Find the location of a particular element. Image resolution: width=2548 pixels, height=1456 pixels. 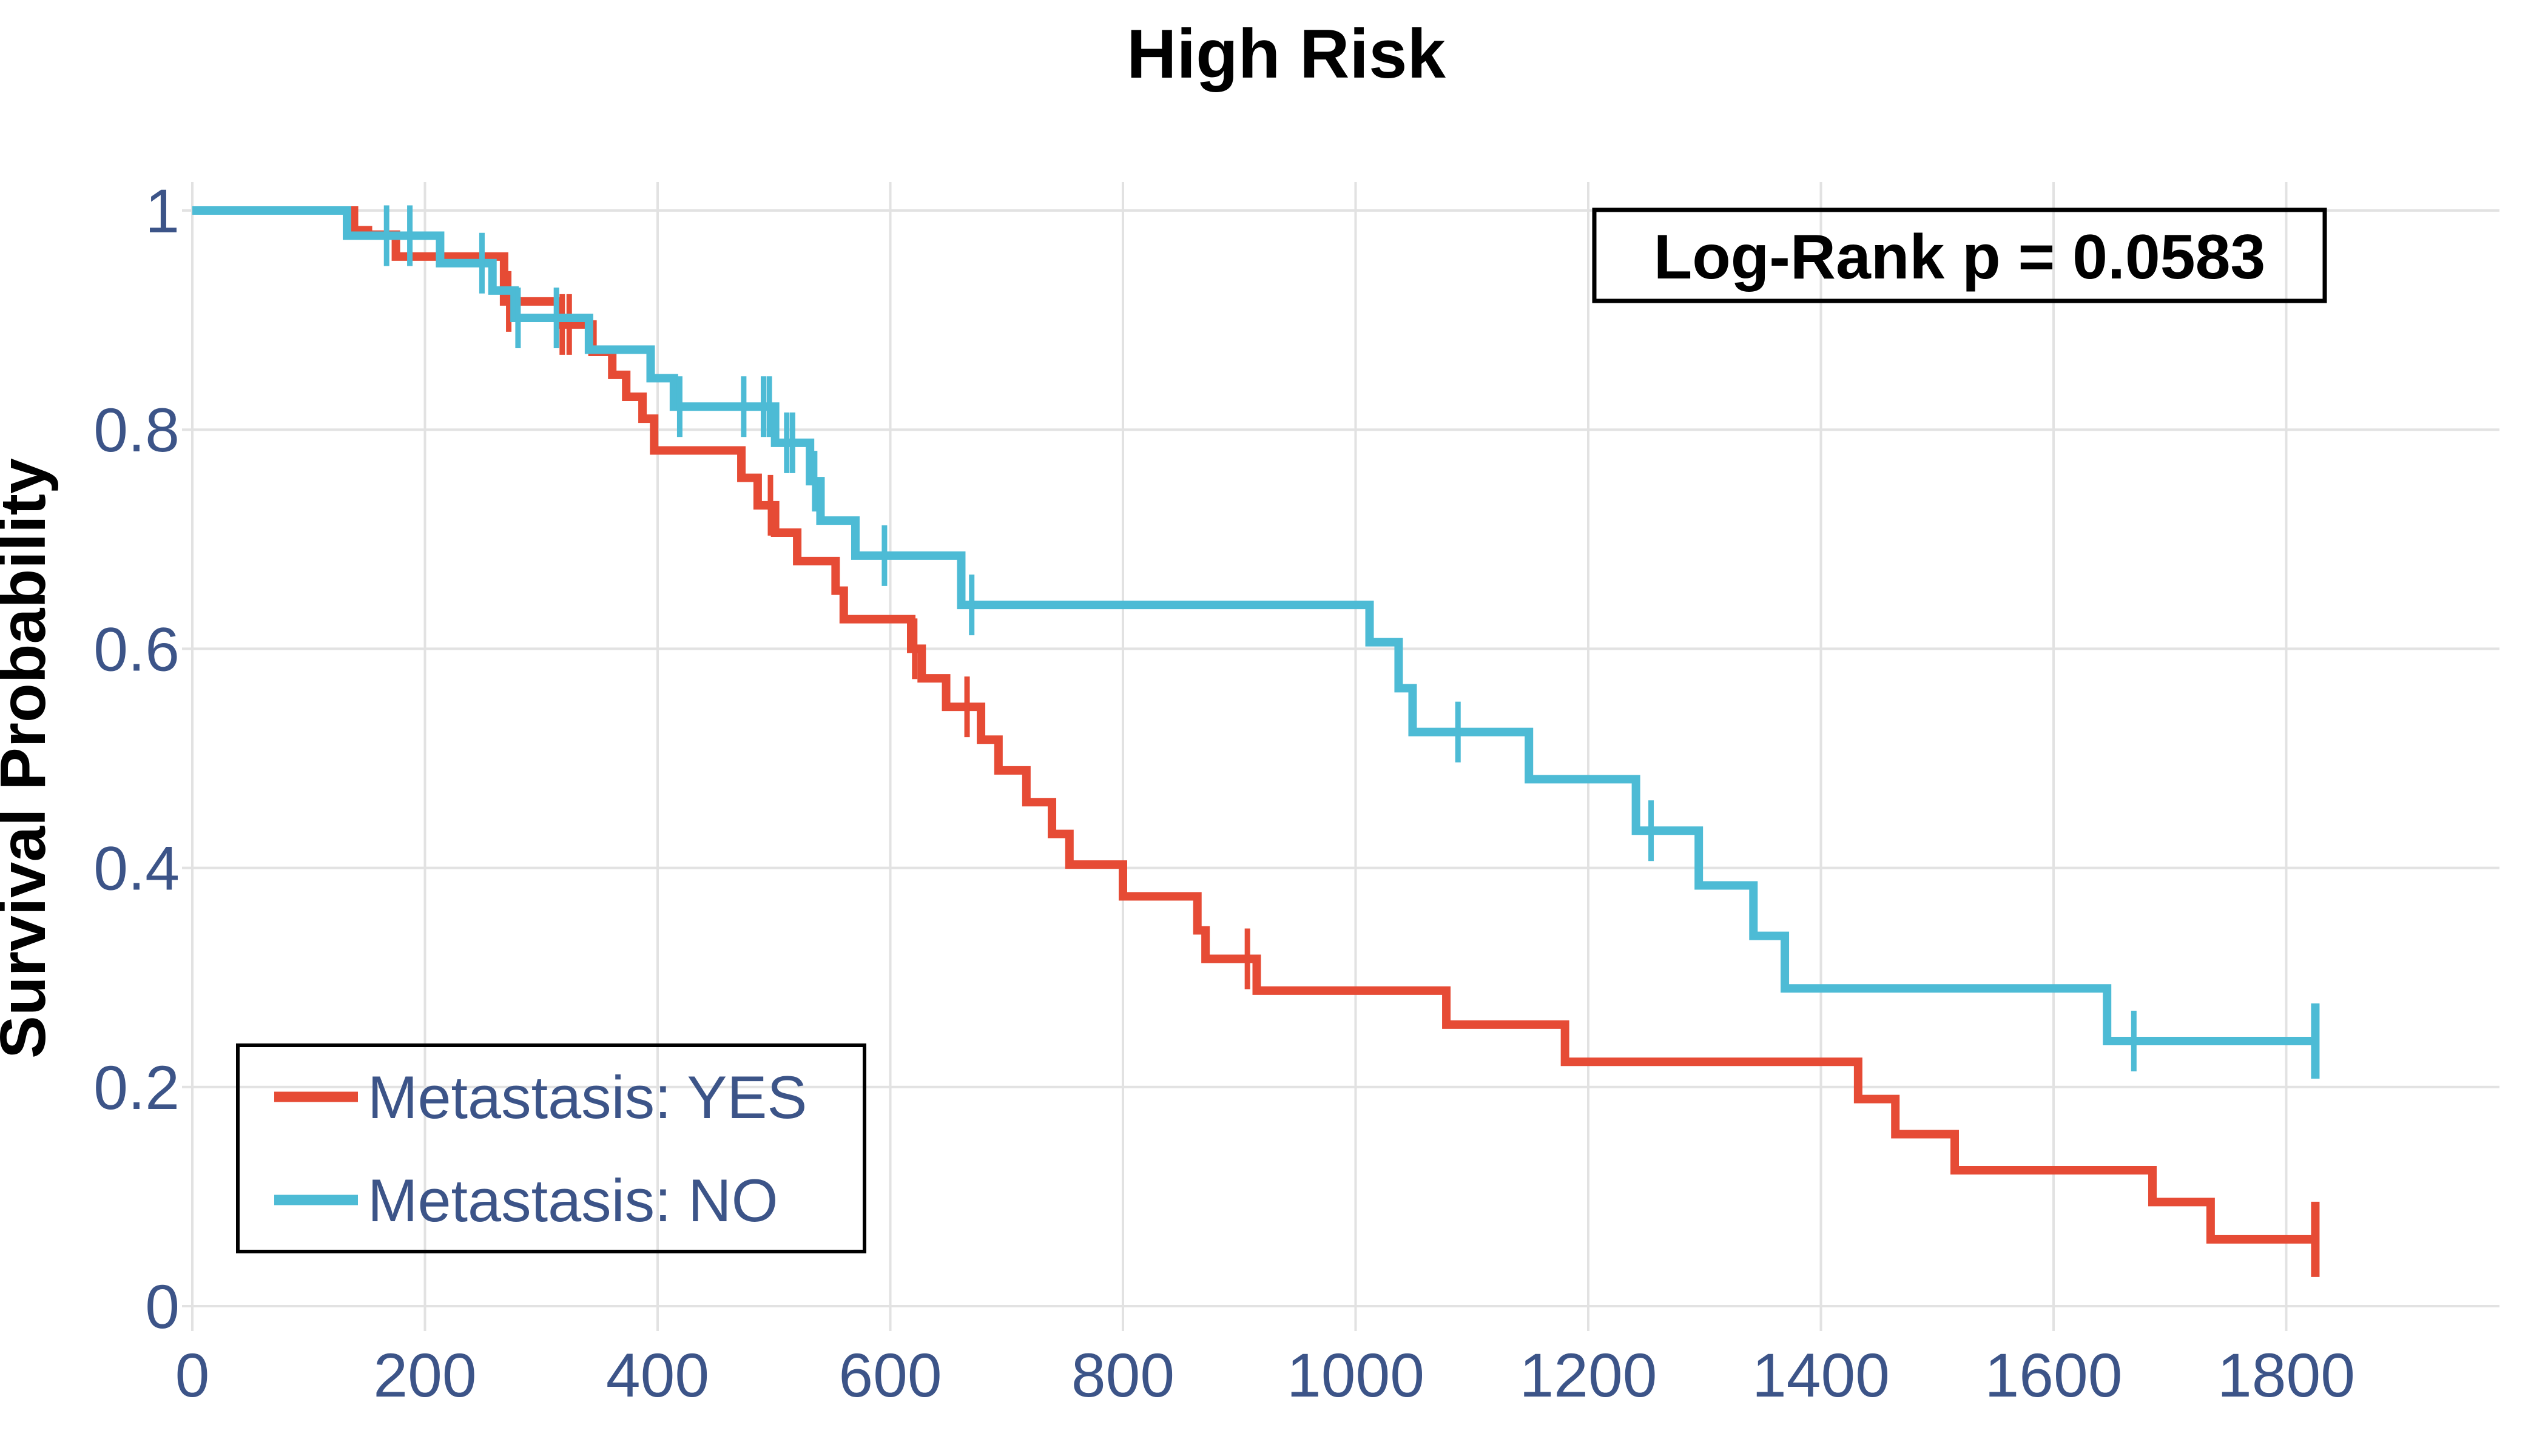

x-tick-label: 1800 is located at coordinates (2286, 1375).